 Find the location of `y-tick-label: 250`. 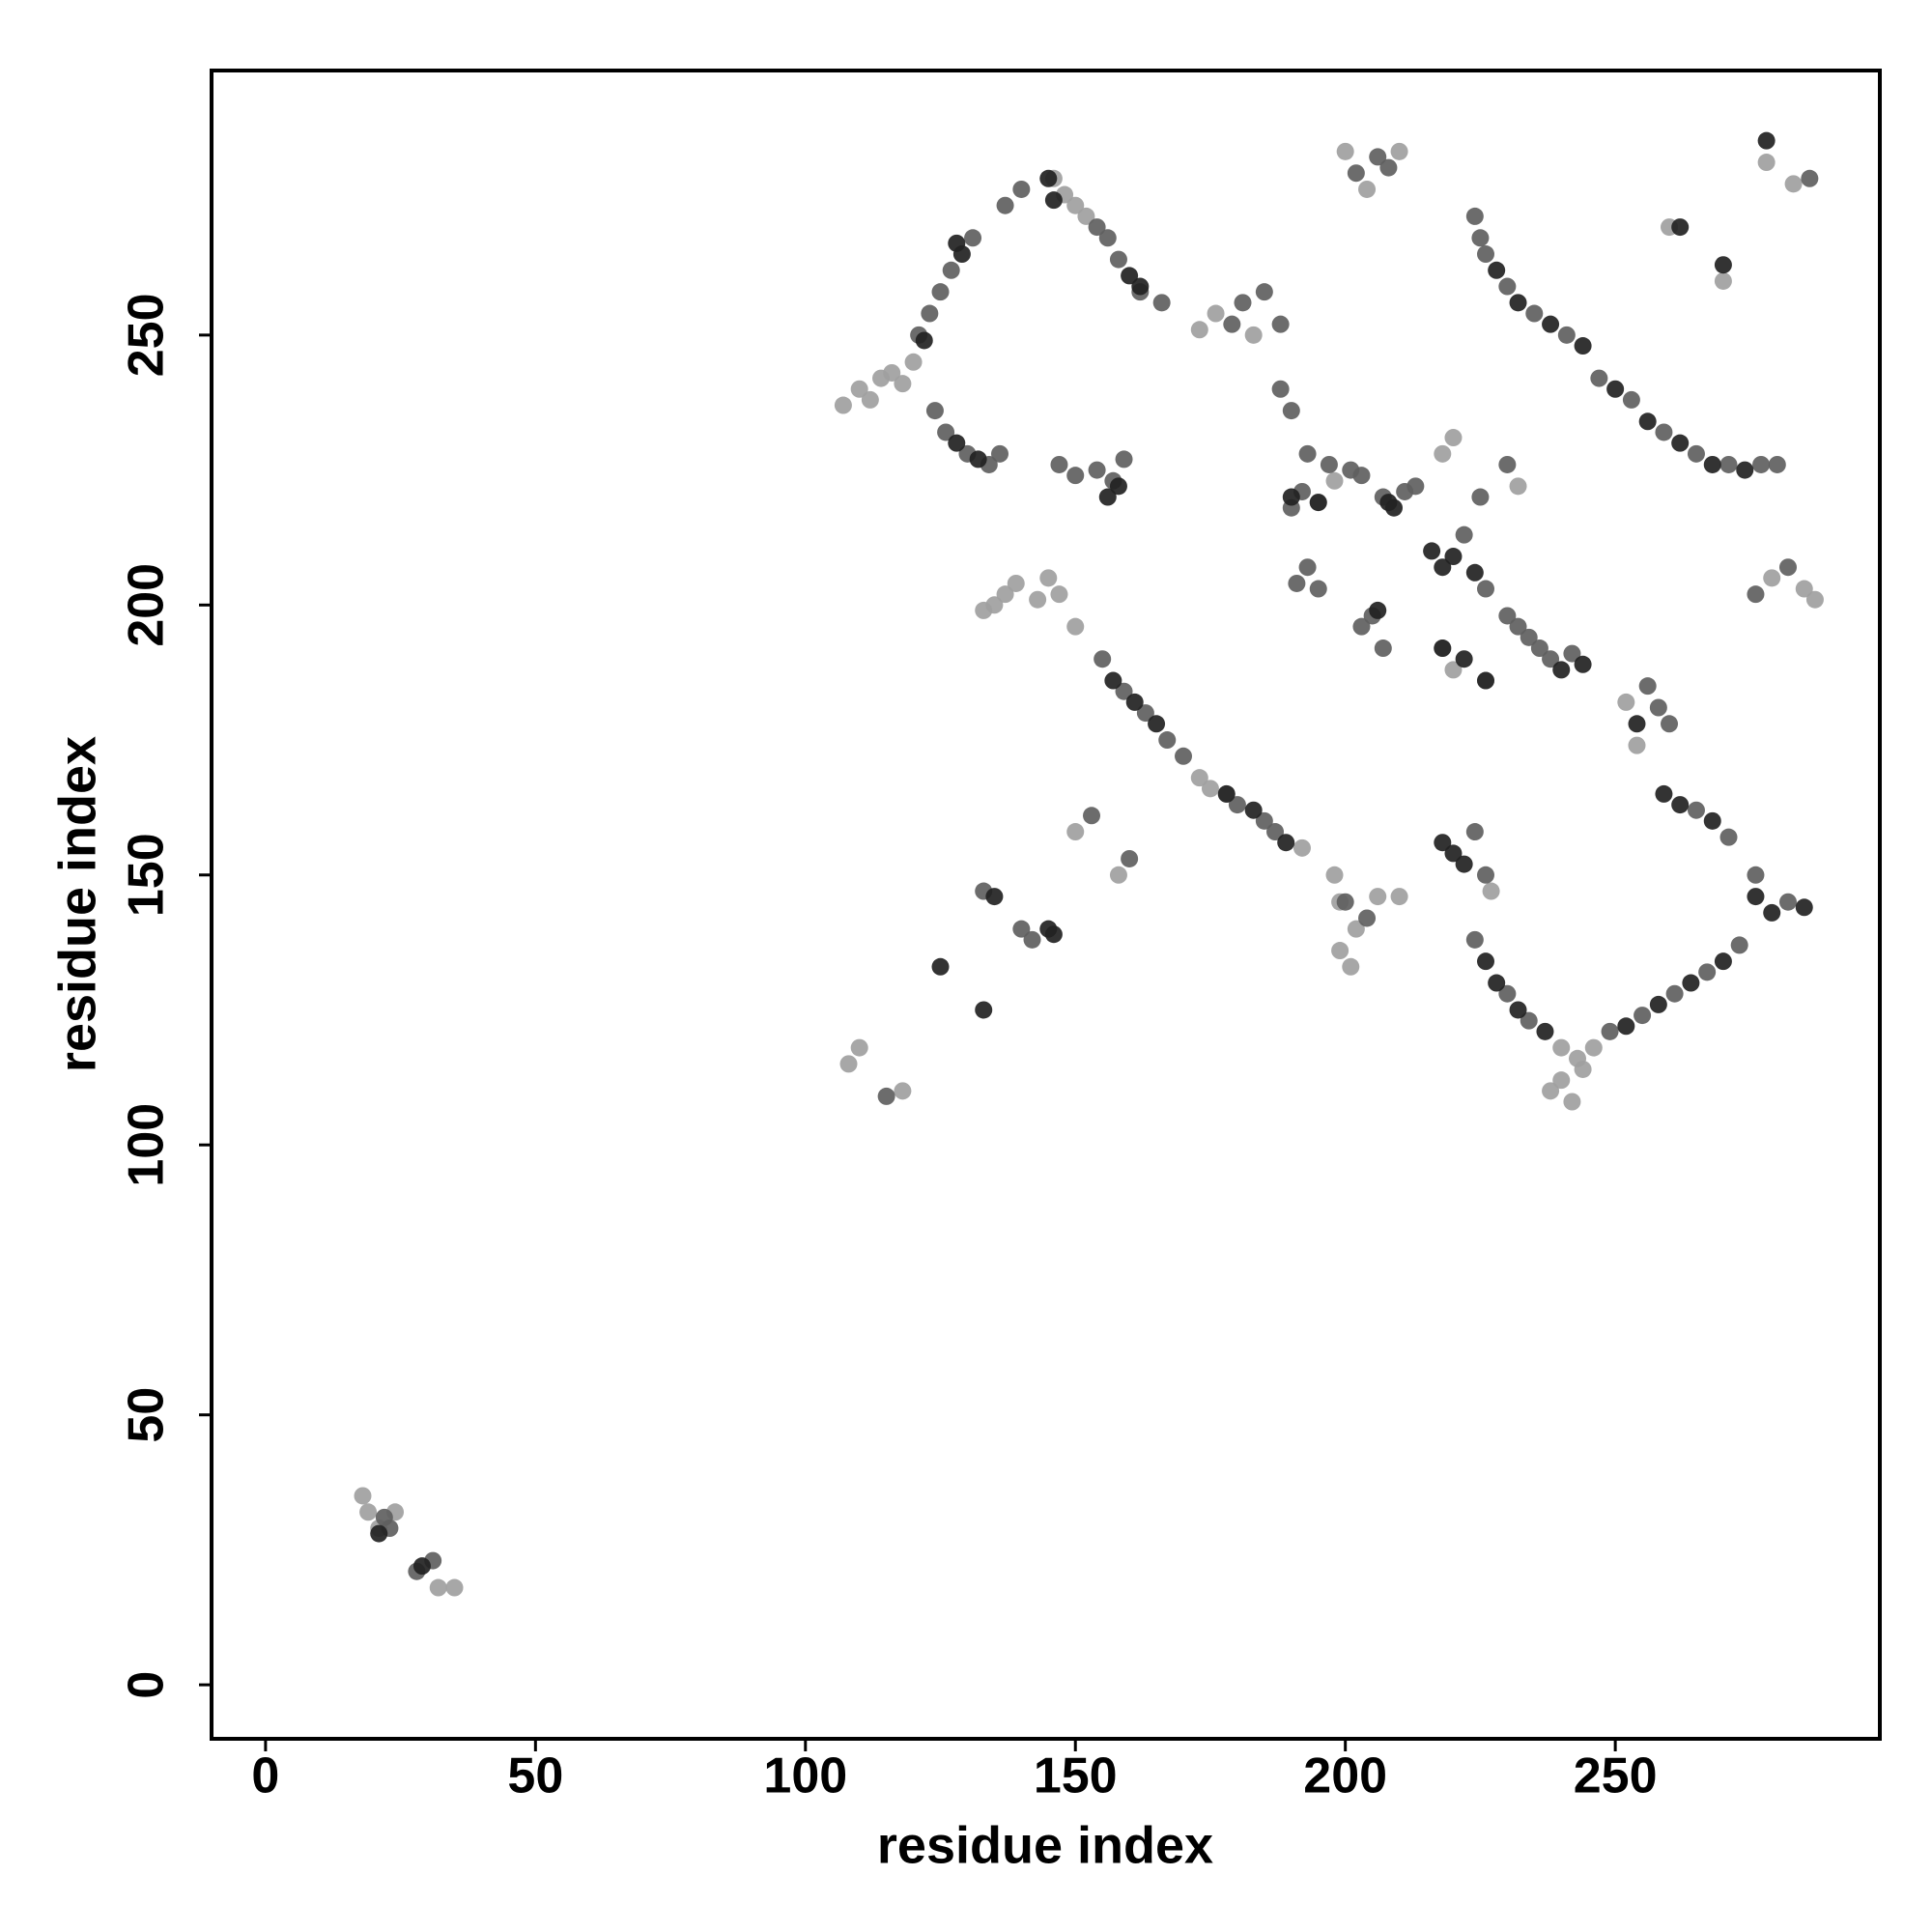

y-tick-label: 250 is located at coordinates (147, 335).